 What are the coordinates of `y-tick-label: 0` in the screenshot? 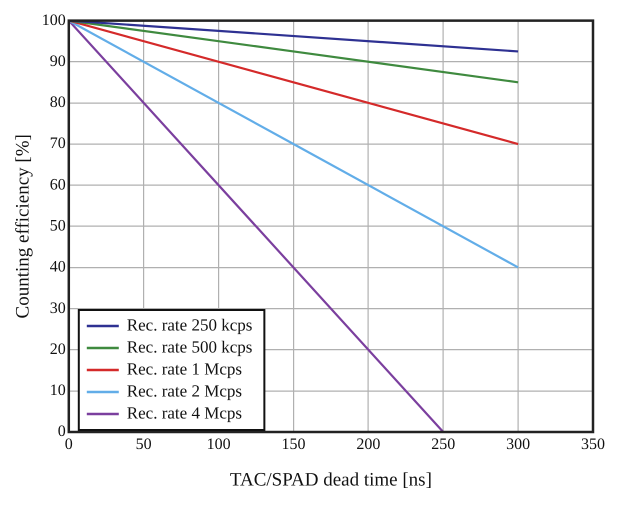 It's located at (62, 431).